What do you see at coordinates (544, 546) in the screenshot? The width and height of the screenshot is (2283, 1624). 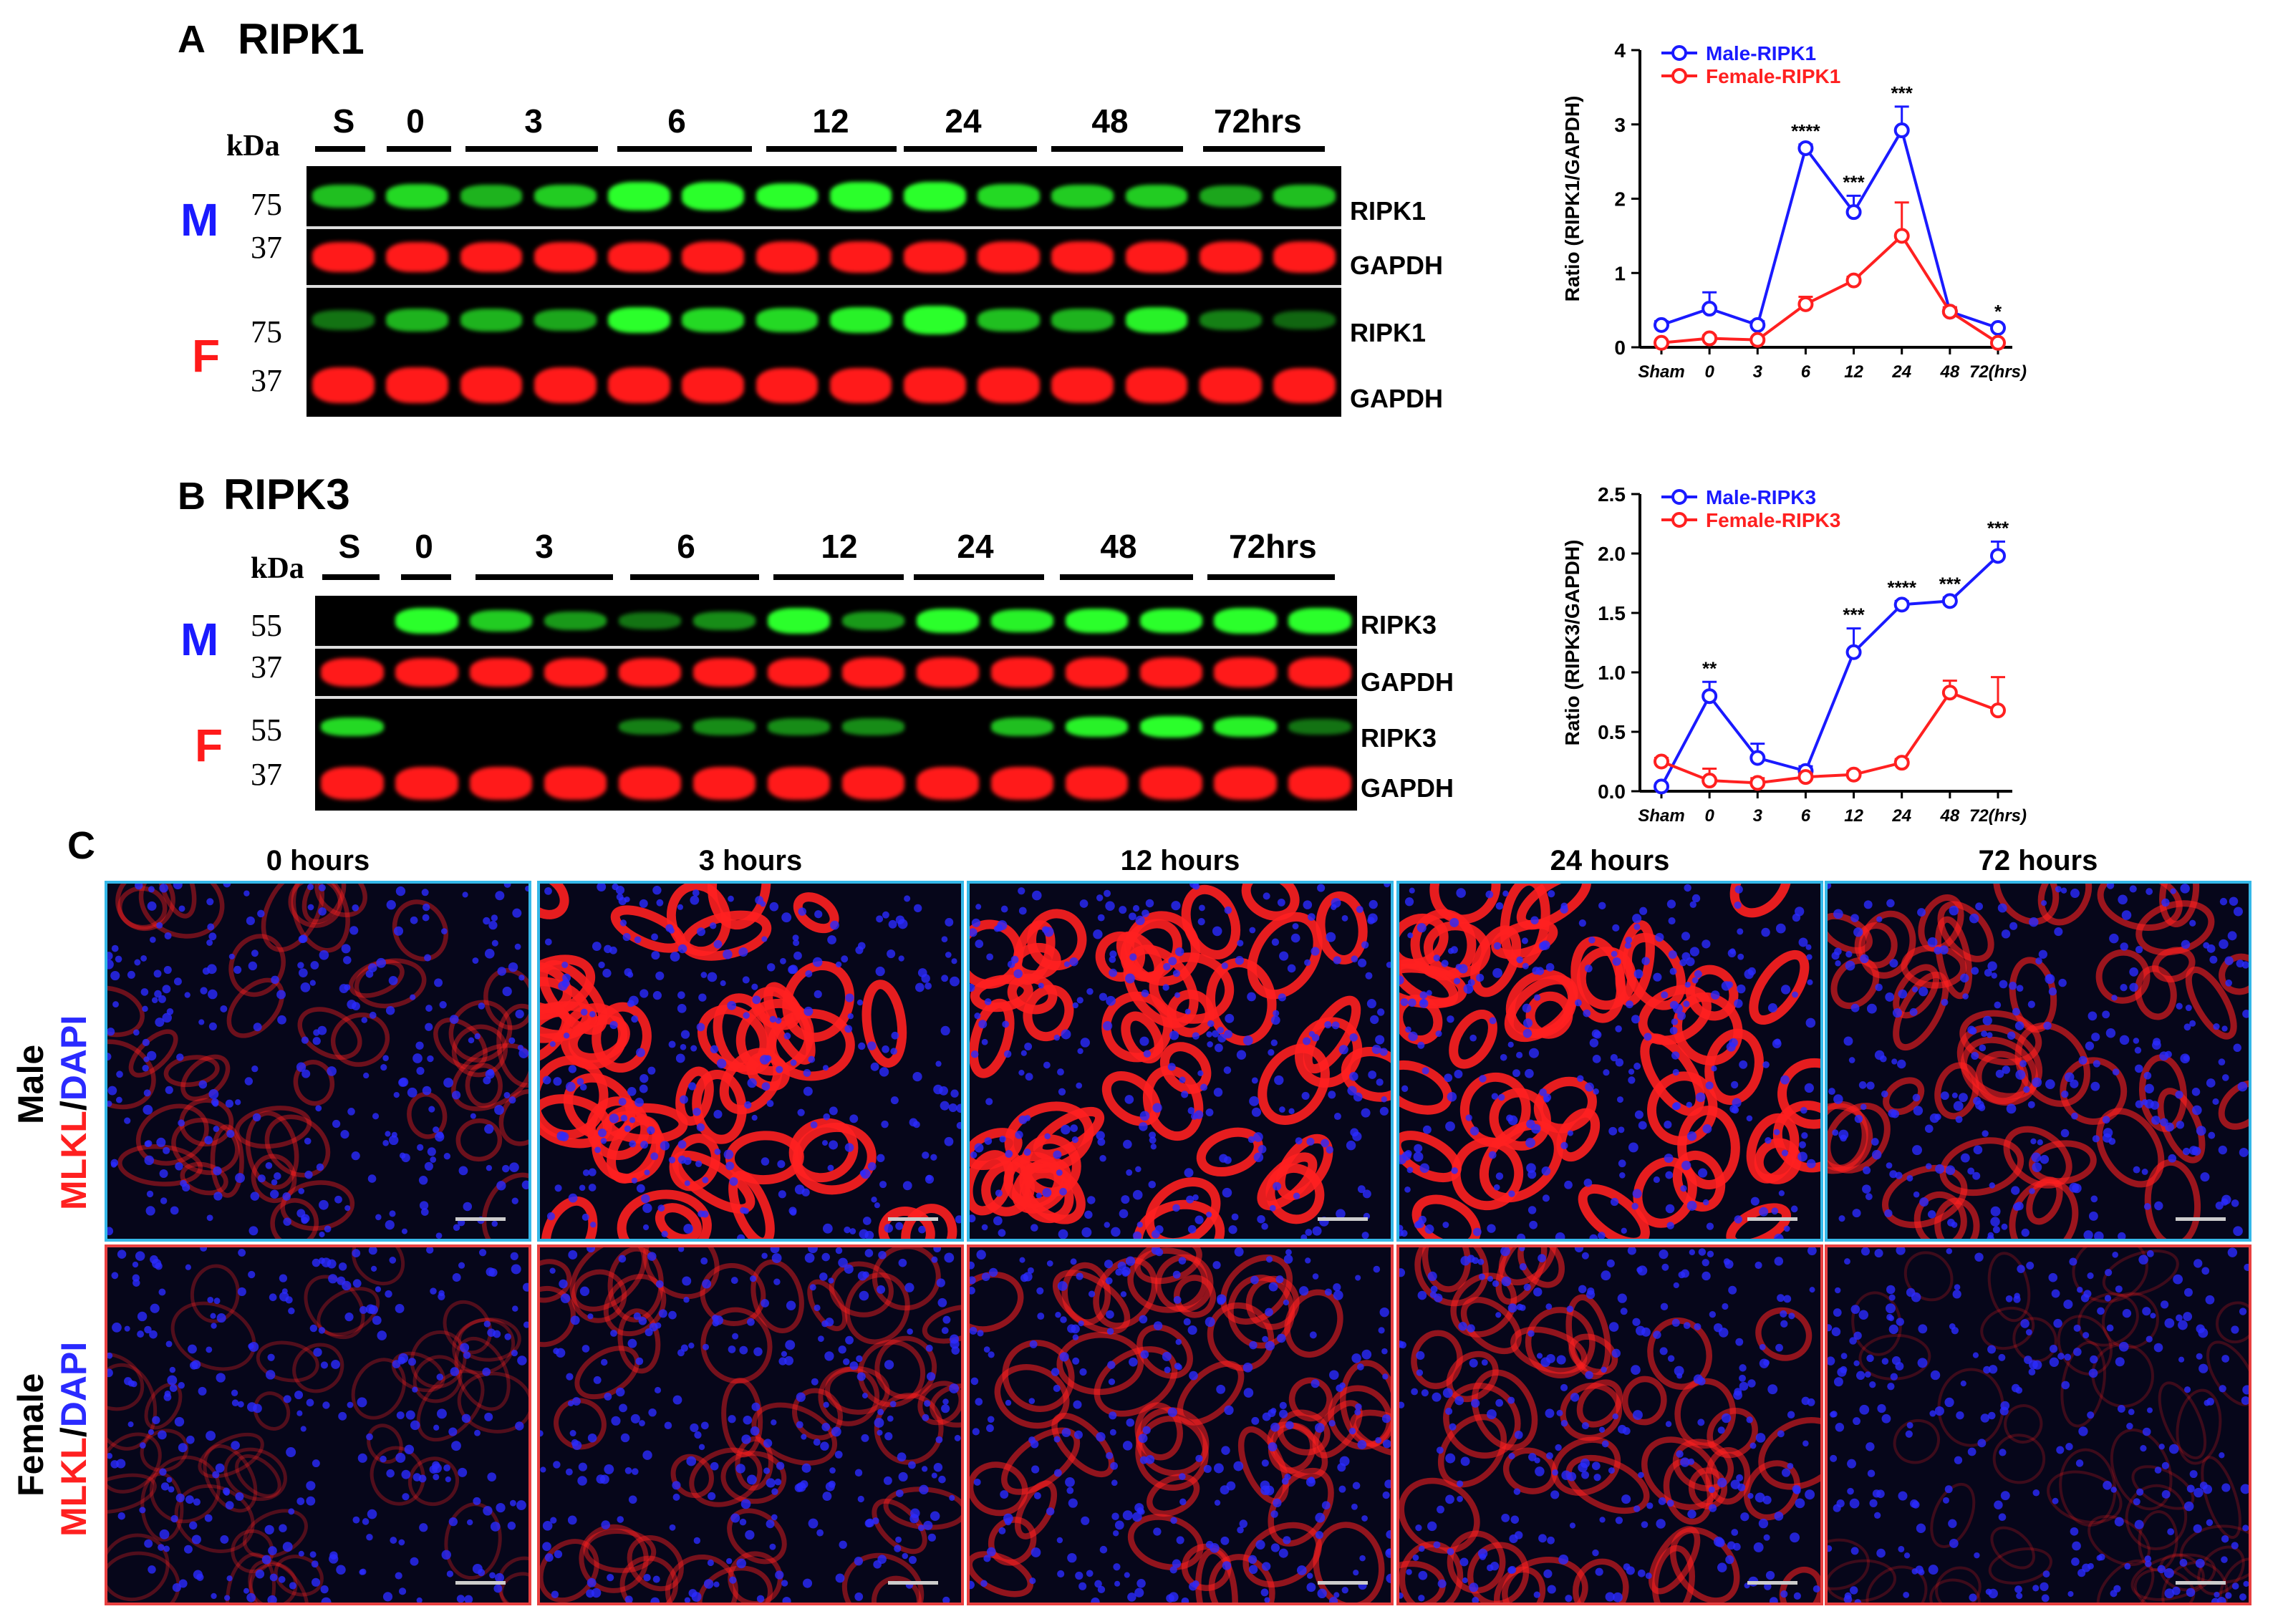 I see `panel-b-lane-label: 3` at bounding box center [544, 546].